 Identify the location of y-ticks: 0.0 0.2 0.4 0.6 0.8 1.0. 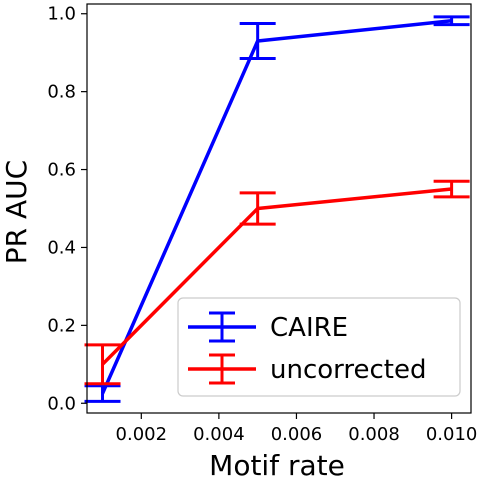
(67, 209).